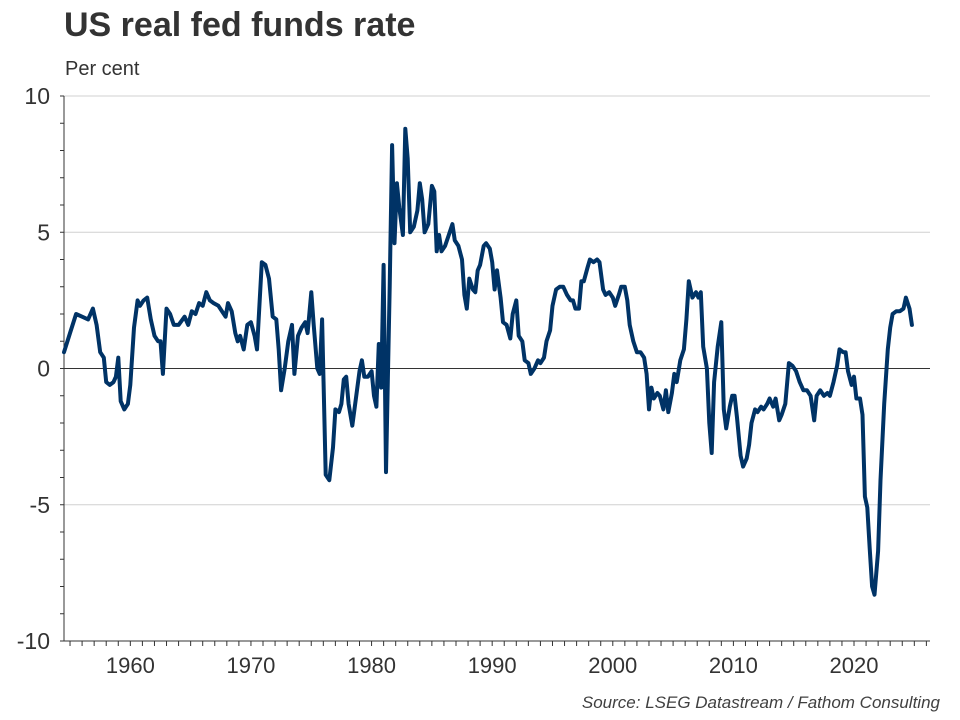  What do you see at coordinates (43, 232) in the screenshot?
I see `y-tick-label-1: 5` at bounding box center [43, 232].